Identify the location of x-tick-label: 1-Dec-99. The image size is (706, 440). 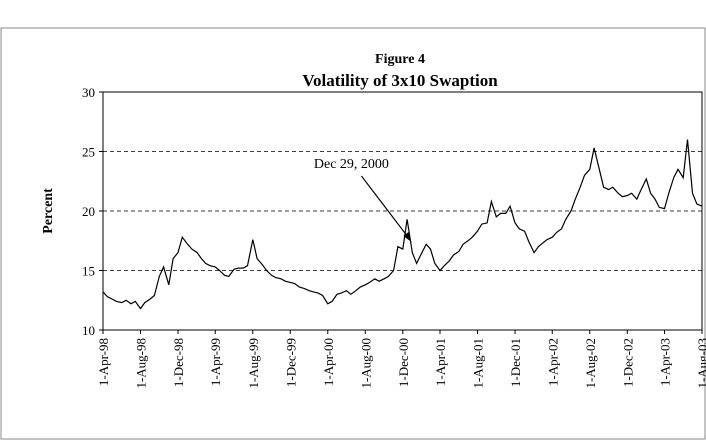
(290, 362).